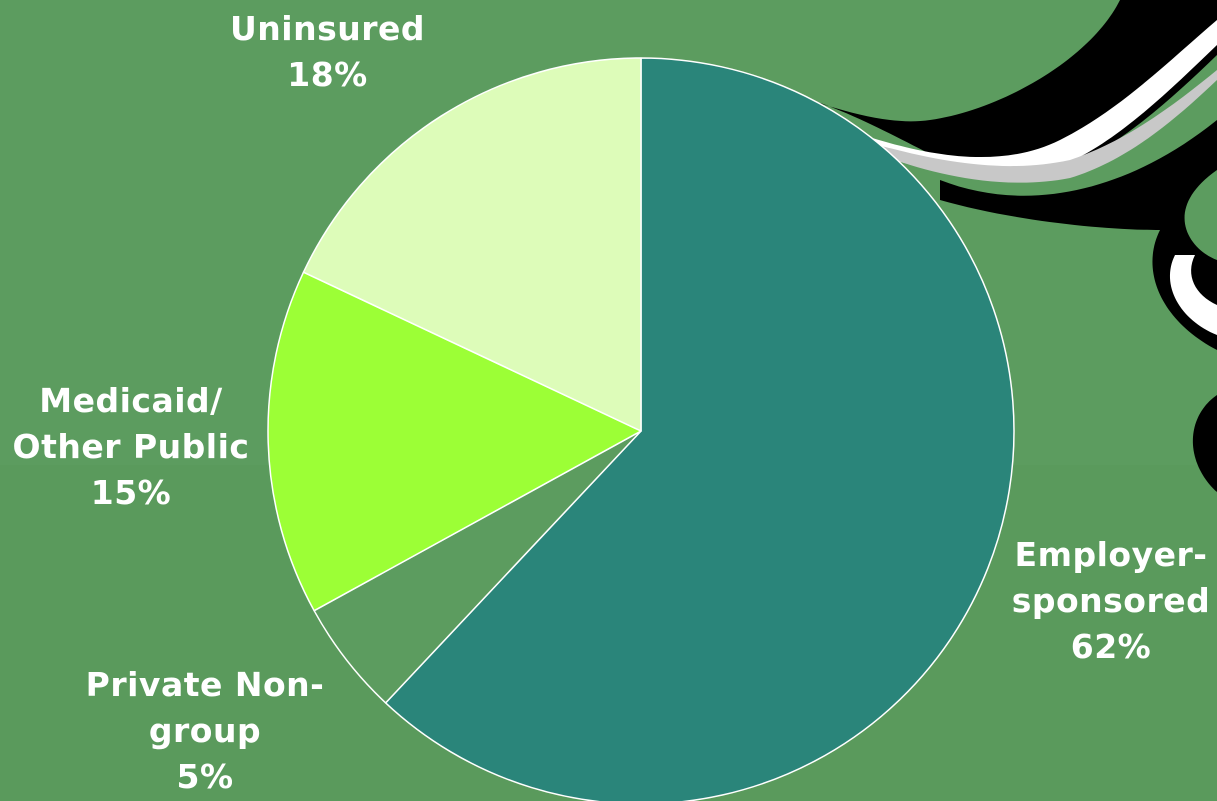  What do you see at coordinates (1078, 235) in the screenshot?
I see `swoosh-lower` at bounding box center [1078, 235].